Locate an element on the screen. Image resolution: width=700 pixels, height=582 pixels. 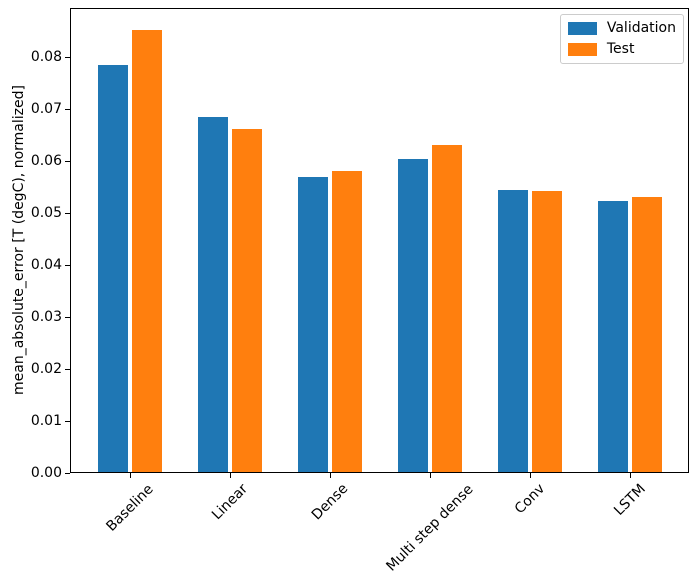
legend-label: Validation is located at coordinates (641, 28).